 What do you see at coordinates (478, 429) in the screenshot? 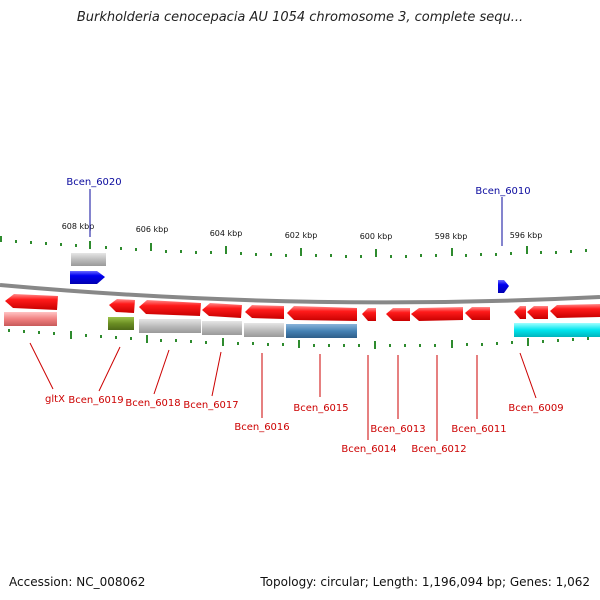
I see `gene-label-bcen-6011: Bcen_6011` at bounding box center [478, 429].